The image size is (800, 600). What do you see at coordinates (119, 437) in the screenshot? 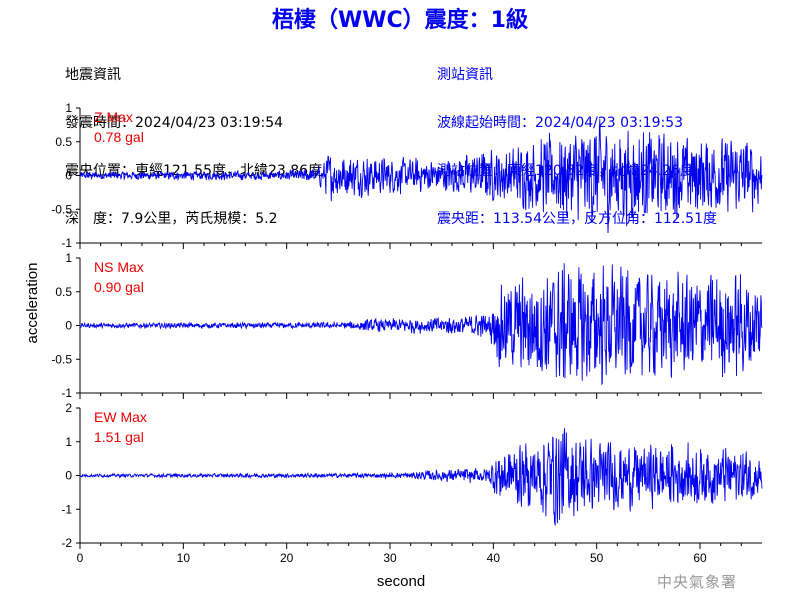
I see `panel-max-value: 1.51 gal` at bounding box center [119, 437].